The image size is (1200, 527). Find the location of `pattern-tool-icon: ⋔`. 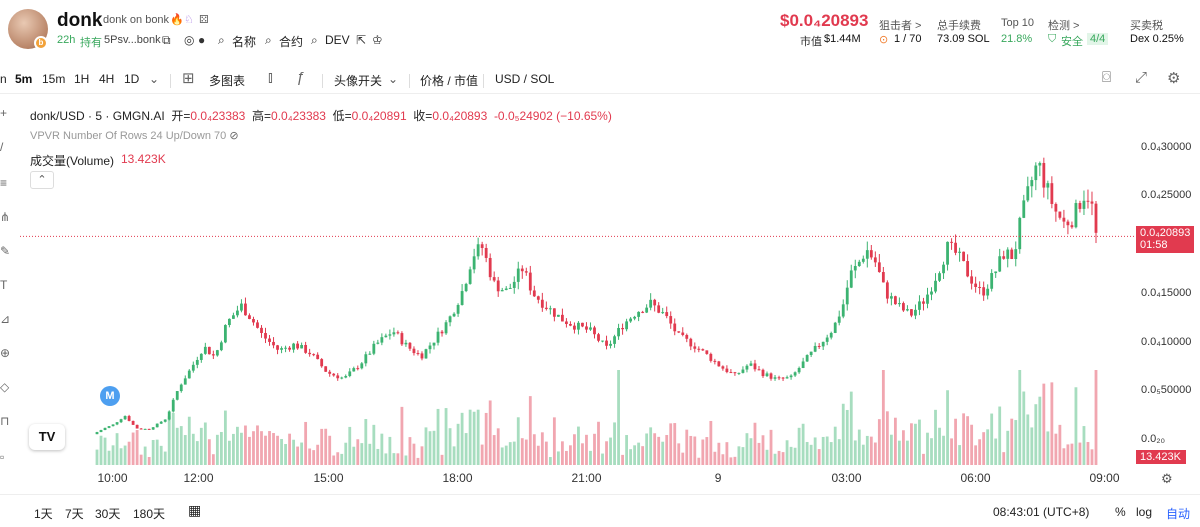

pattern-tool-icon: ⋔ is located at coordinates (5, 217).